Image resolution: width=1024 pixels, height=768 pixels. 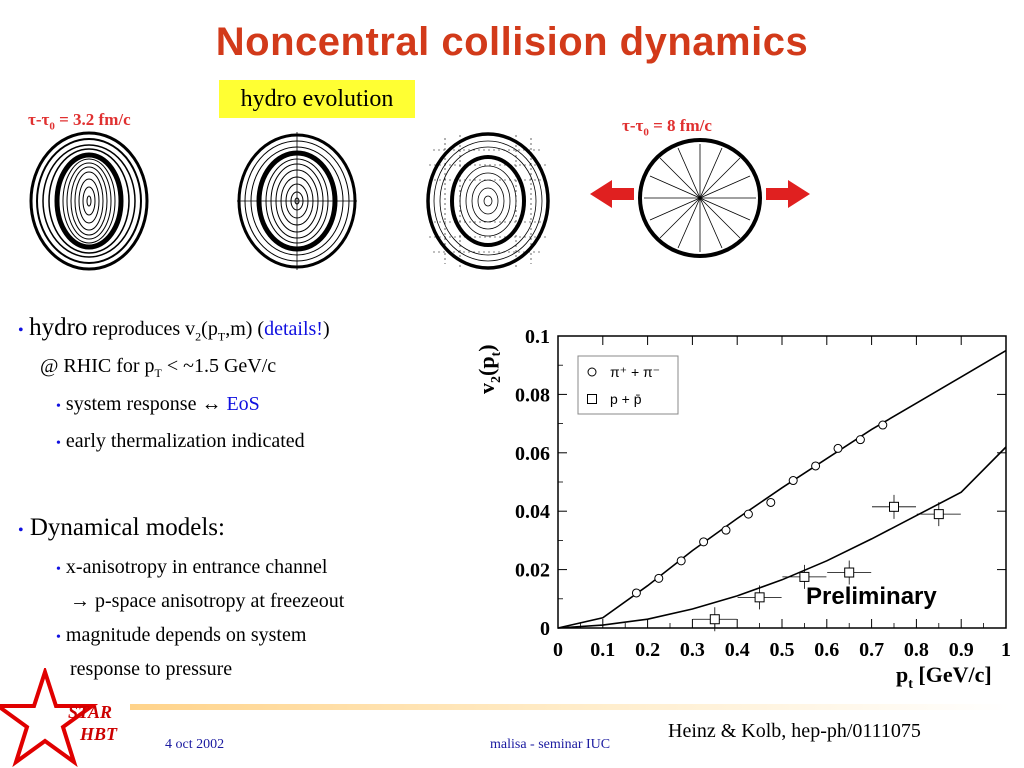 What do you see at coordinates (737, 650) in the screenshot?
I see `x-tick-label: 0.4` at bounding box center [737, 650].